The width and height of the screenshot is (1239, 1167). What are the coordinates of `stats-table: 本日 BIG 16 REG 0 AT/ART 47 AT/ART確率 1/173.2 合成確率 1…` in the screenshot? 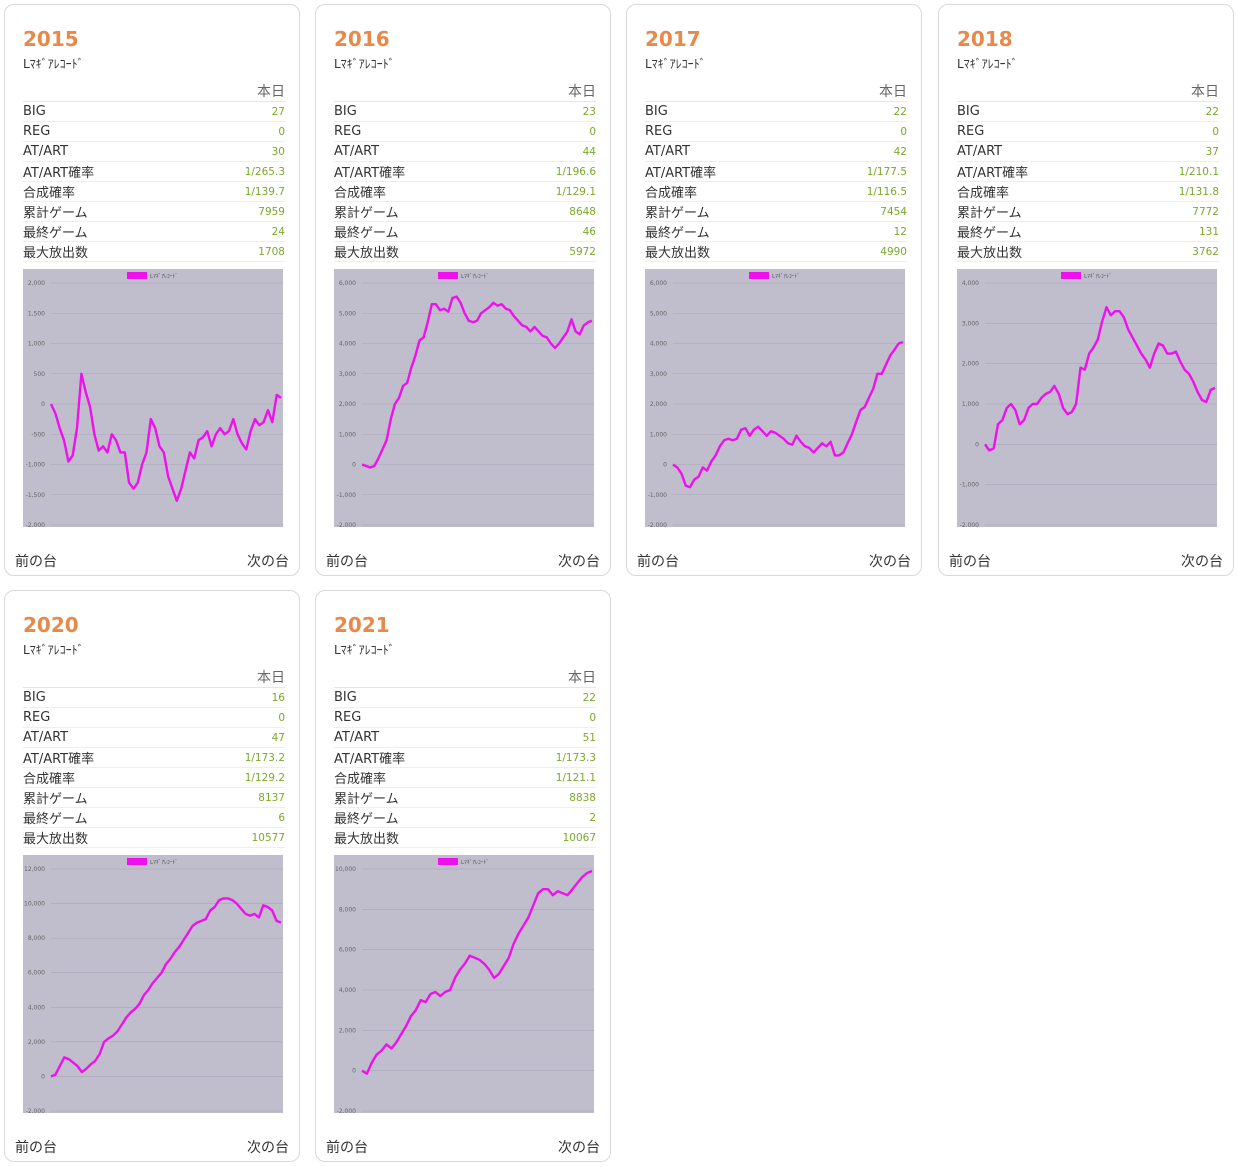 It's located at (154, 757).